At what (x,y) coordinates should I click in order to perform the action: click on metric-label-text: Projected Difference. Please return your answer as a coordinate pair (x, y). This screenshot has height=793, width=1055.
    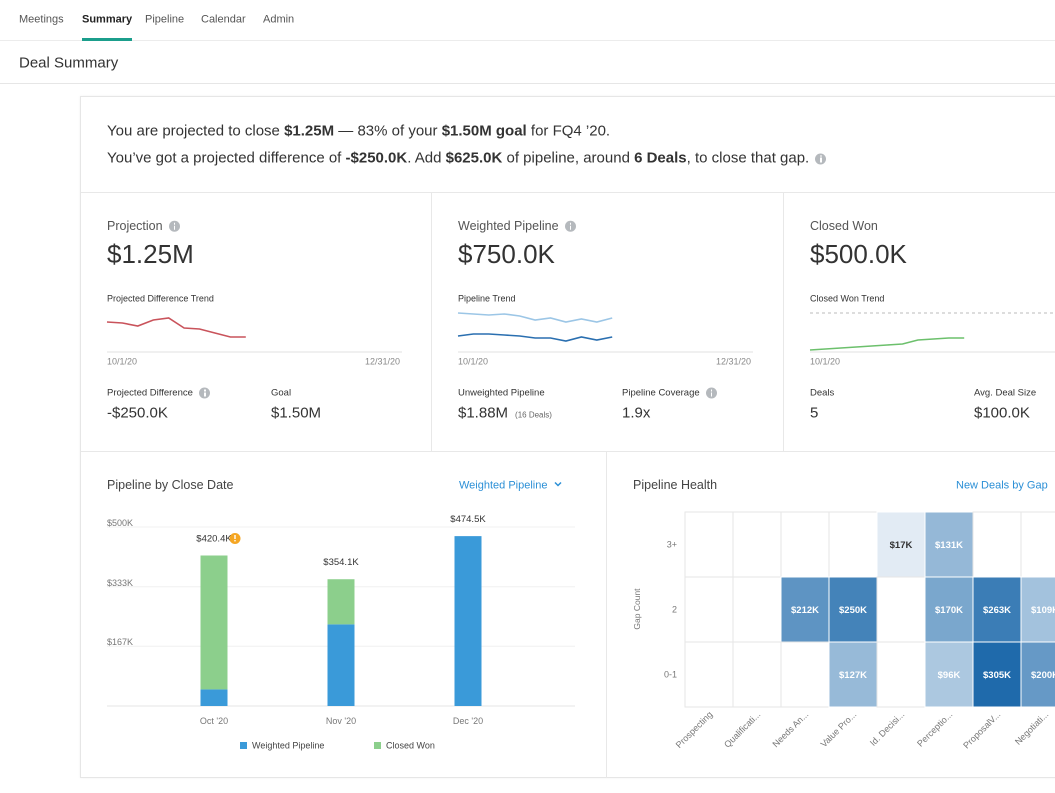
    Looking at the image, I should click on (150, 393).